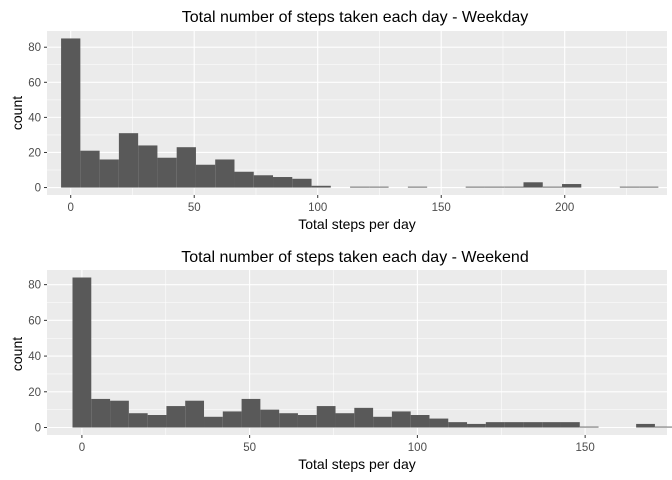  I want to click on x-tick-label: 200, so click(564, 208).